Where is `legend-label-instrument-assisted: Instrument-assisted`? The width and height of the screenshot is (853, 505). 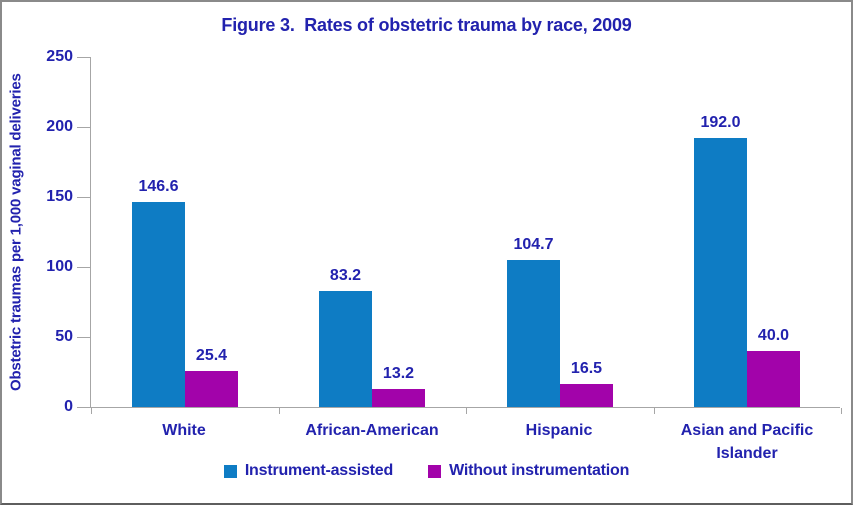
legend-label-instrument-assisted: Instrument-assisted is located at coordinates (319, 470).